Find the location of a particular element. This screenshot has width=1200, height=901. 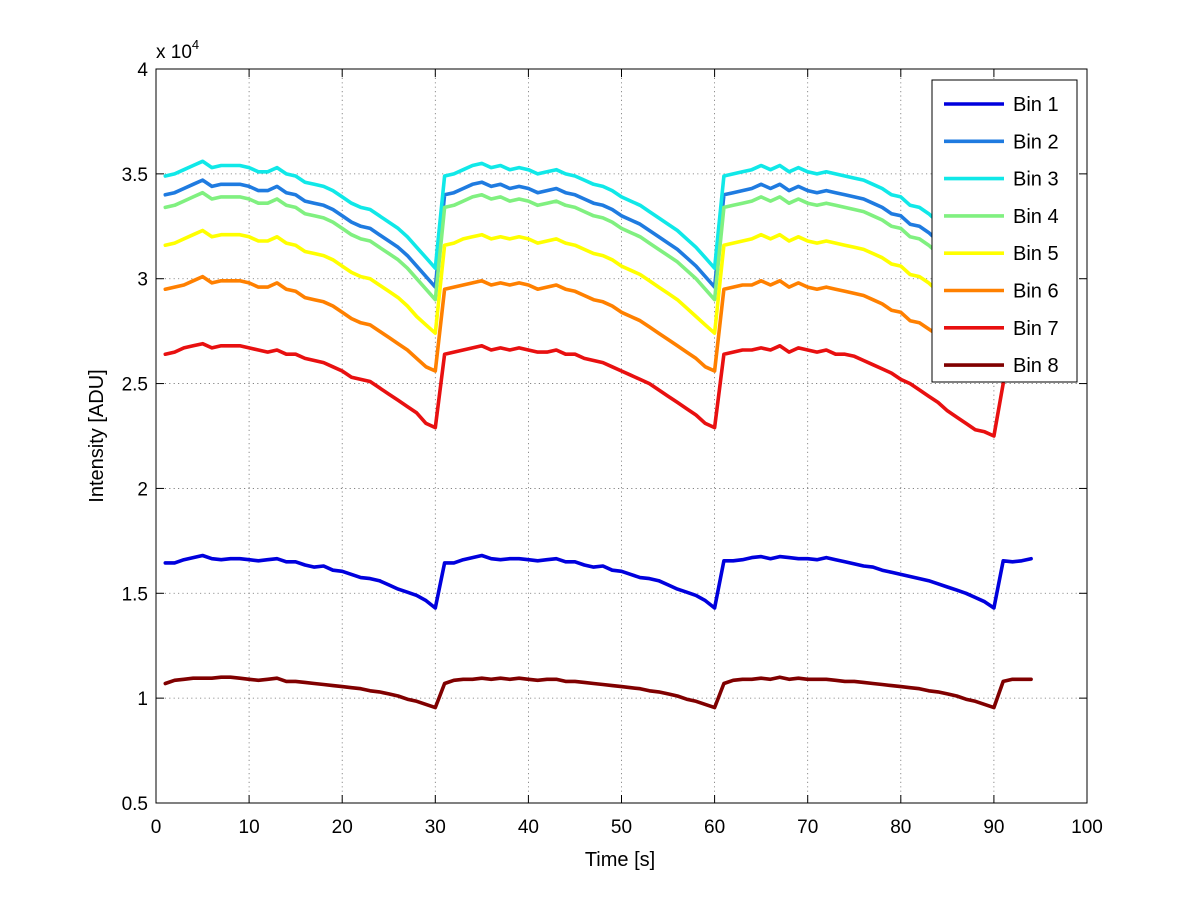

x-tick-label: 60 is located at coordinates (714, 827).